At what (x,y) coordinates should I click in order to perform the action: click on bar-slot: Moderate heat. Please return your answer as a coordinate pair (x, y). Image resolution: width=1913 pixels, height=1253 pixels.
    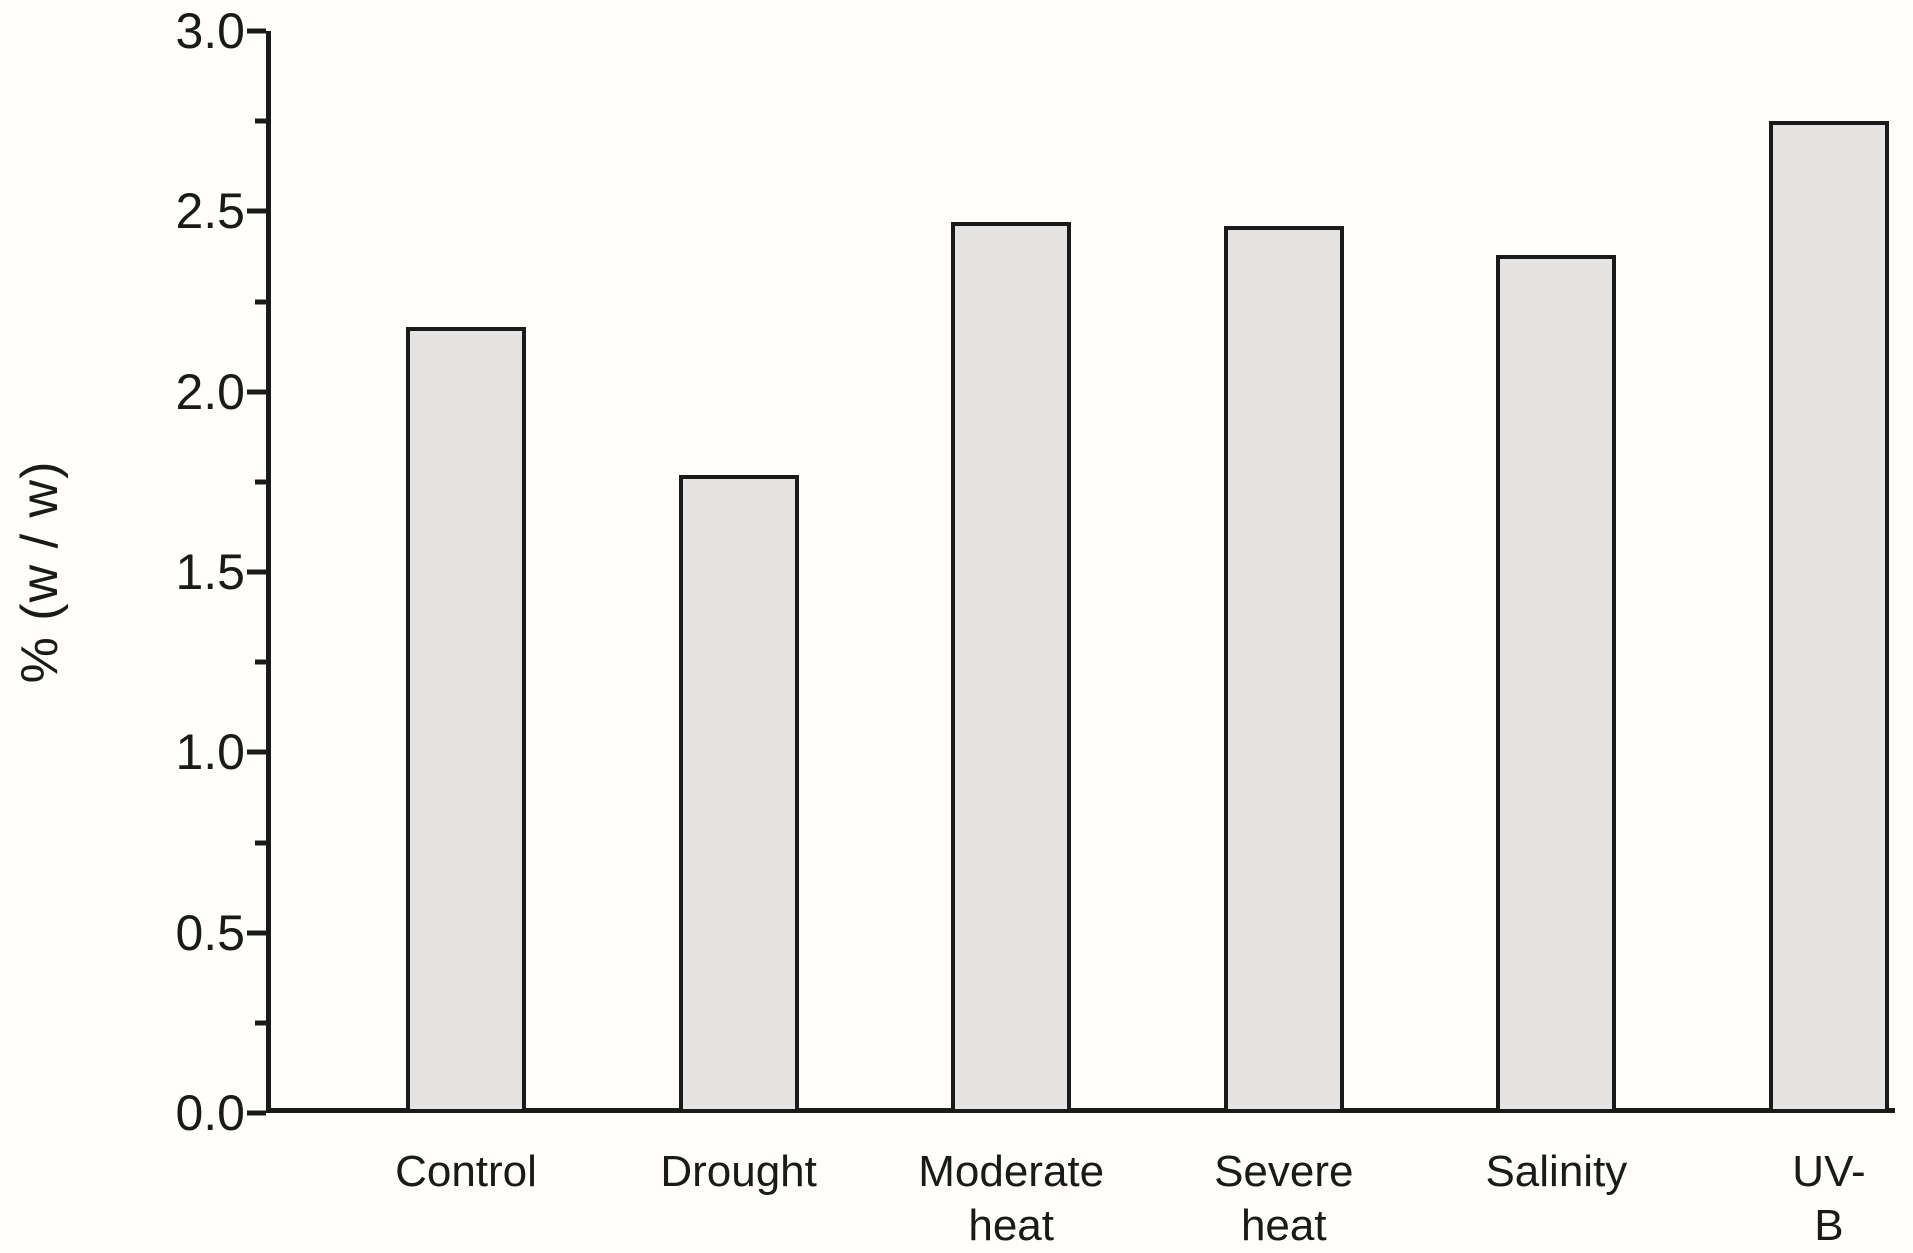
    Looking at the image, I should click on (1011, 640).